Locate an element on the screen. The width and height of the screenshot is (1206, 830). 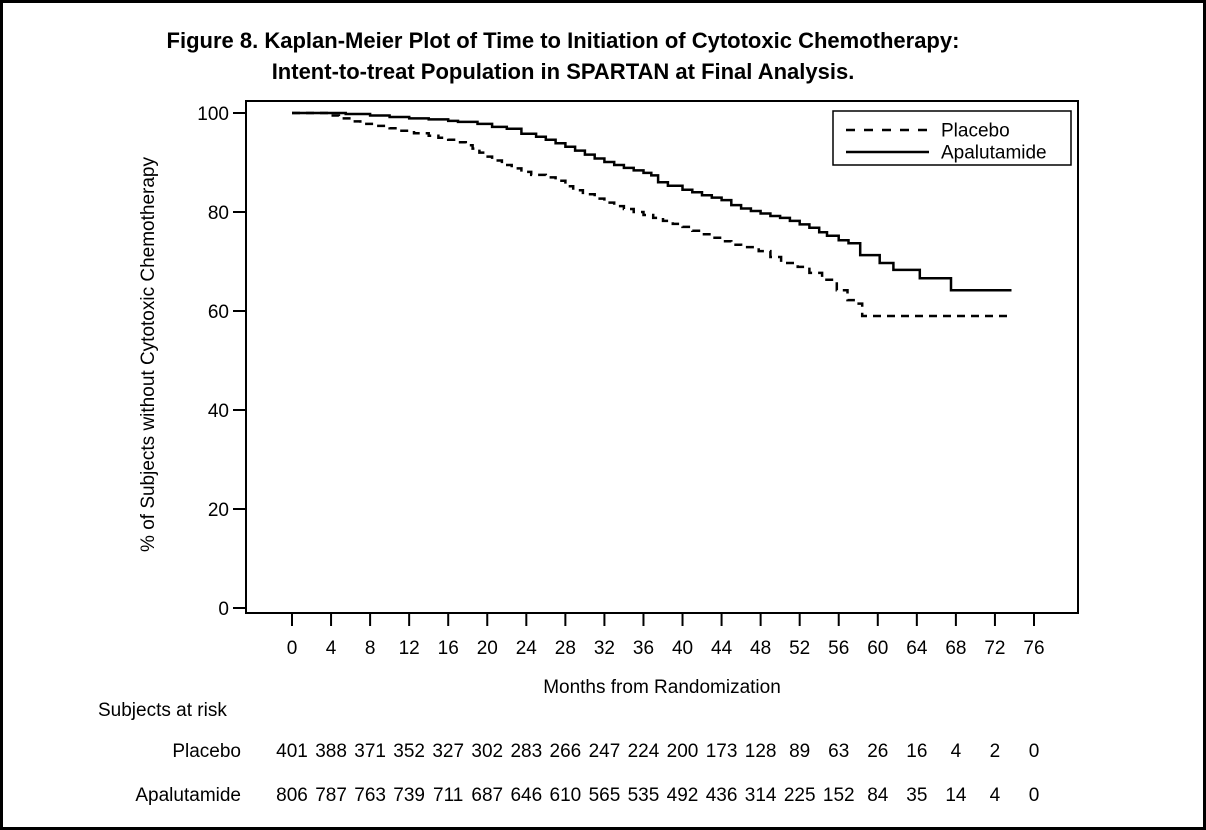
y-axis-tick-label: 0 is located at coordinates (223, 609).